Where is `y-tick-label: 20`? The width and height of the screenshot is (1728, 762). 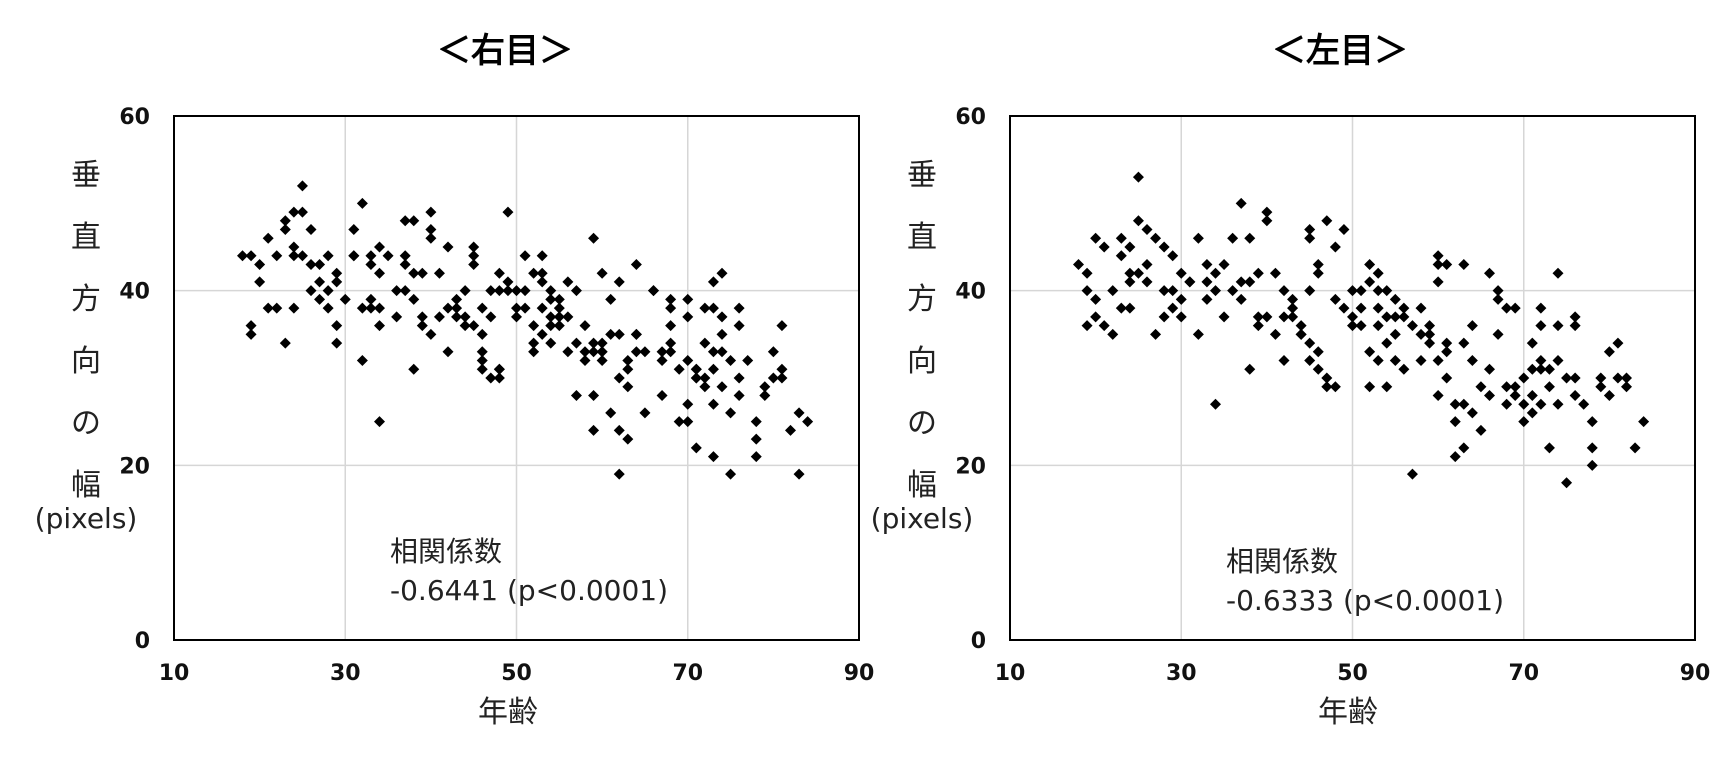 y-tick-label: 20 is located at coordinates (134, 466).